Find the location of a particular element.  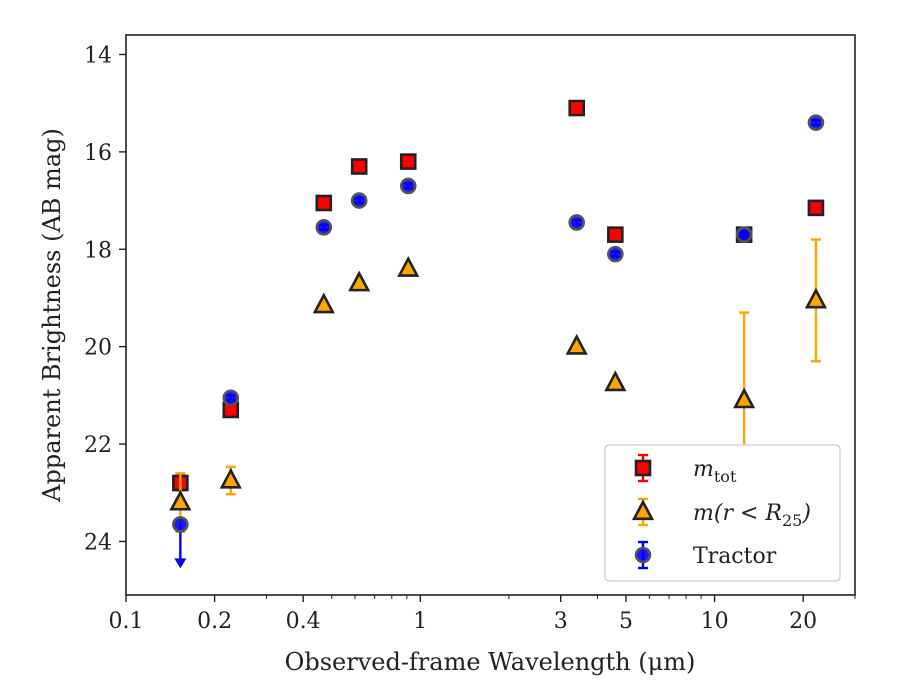

x-tick-label: 5 is located at coordinates (626, 621).